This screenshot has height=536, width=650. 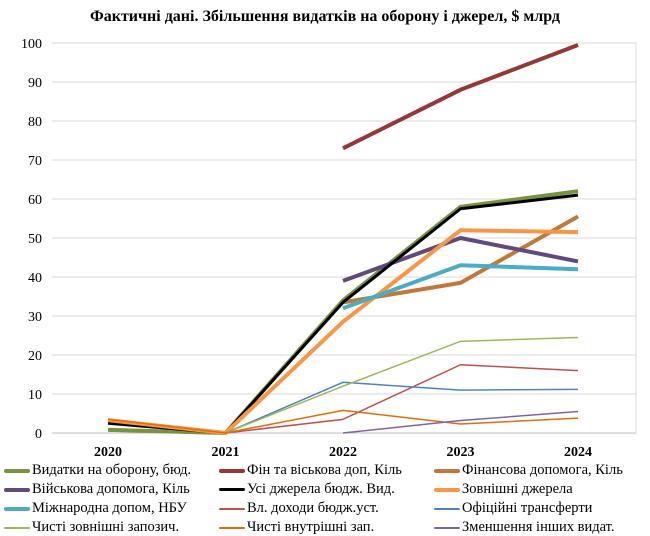 I want to click on legend-label: Міжнародна допом, НБУ, so click(x=109, y=508).